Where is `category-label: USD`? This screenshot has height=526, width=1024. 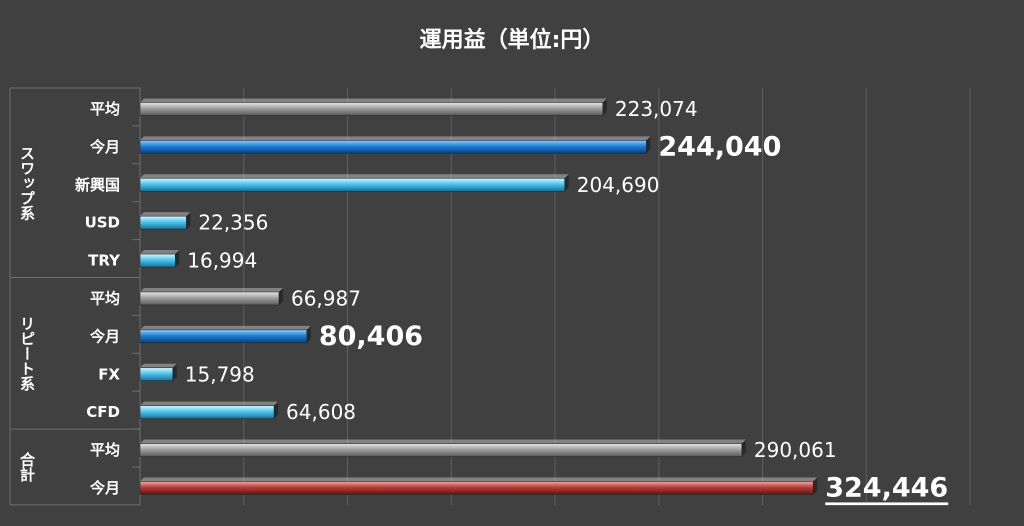
category-label: USD is located at coordinates (102, 223).